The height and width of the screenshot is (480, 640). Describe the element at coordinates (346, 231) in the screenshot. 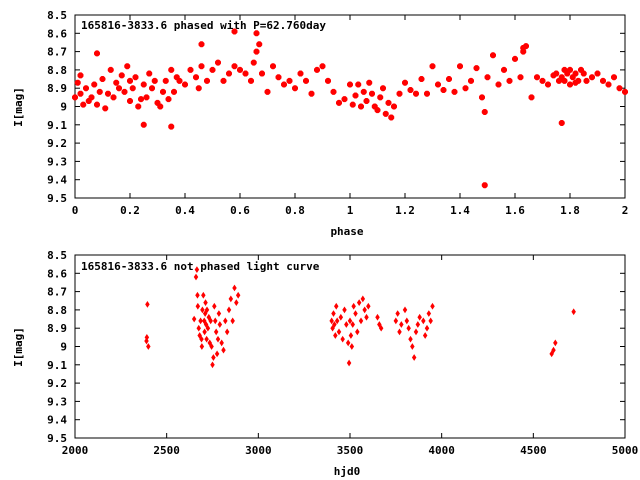

I see `phased-x-axis-label: phase` at that location.